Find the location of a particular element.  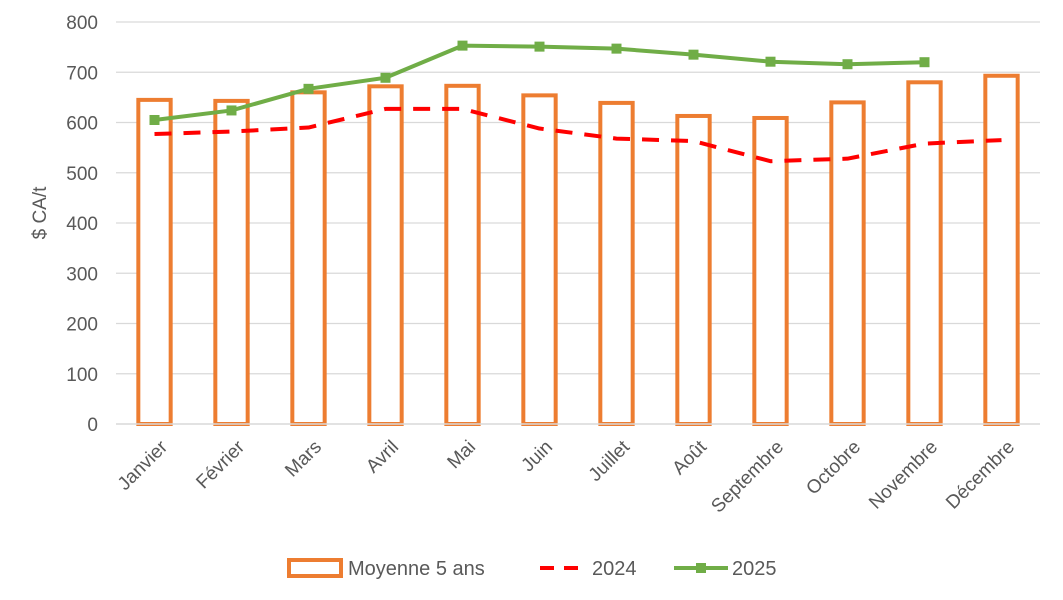

x-tick-label: Janvier is located at coordinates (143, 465).